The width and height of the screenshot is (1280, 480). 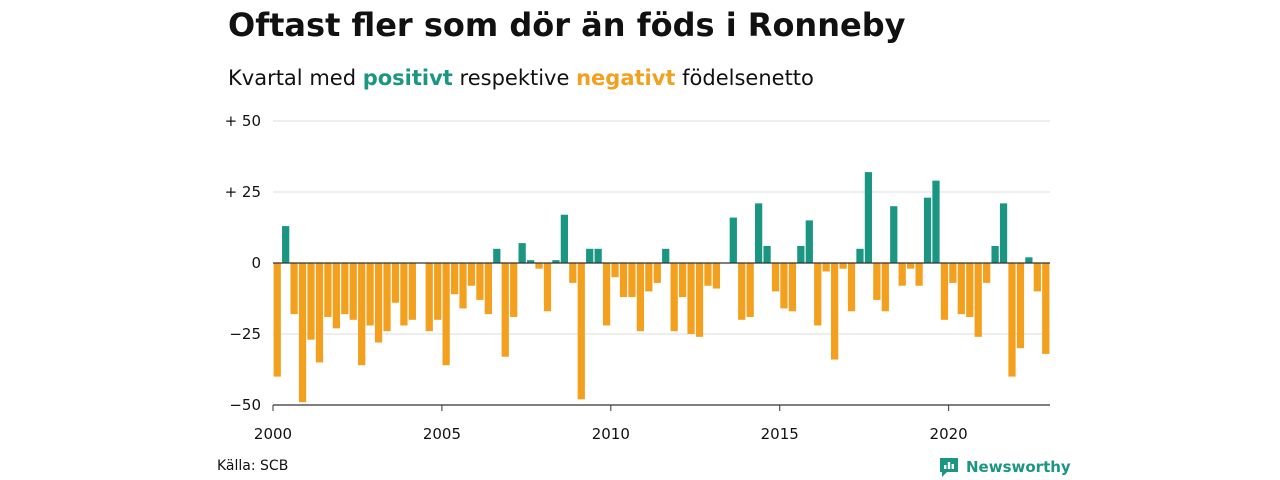 I want to click on subtitle-middle: respektive, so click(x=514, y=78).